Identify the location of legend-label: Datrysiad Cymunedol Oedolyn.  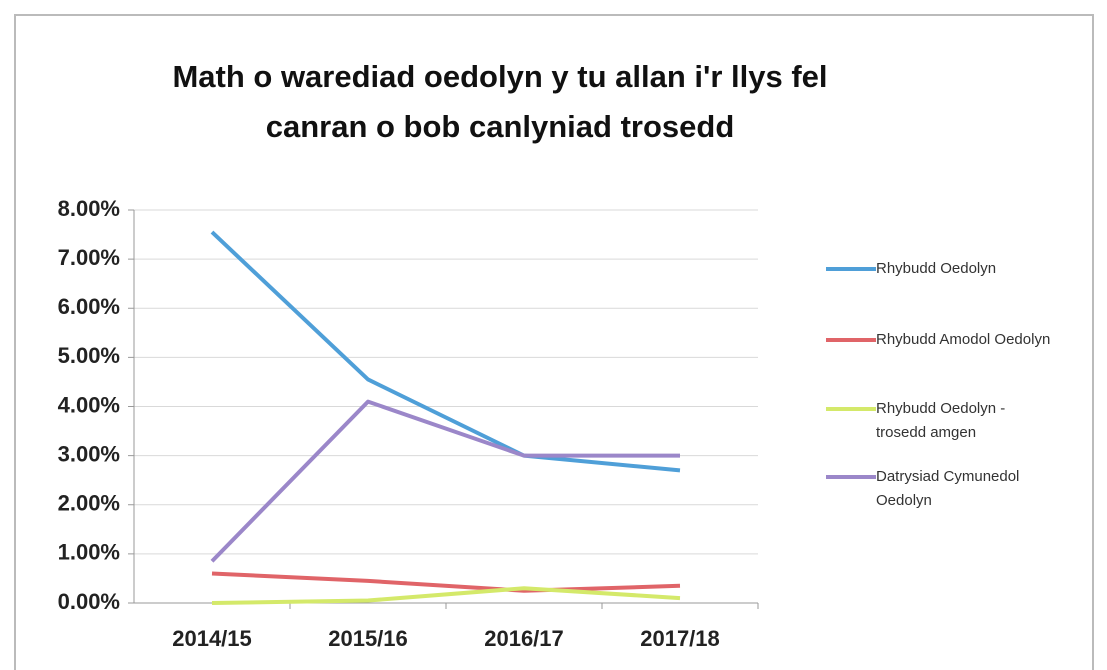
(948, 488).